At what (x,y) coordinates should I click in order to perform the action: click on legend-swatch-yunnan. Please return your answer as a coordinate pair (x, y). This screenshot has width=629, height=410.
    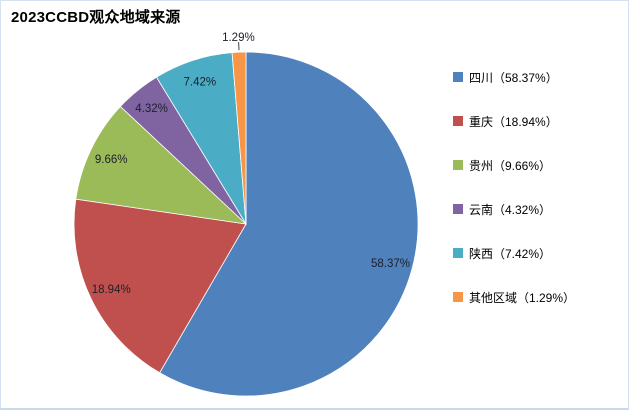
    Looking at the image, I should click on (458, 209).